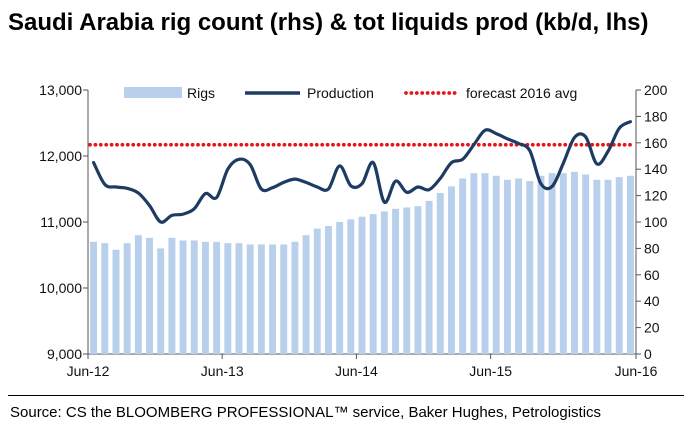 The image size is (692, 445). What do you see at coordinates (61, 222) in the screenshot?
I see `left-tick-label: 11,000` at bounding box center [61, 222].